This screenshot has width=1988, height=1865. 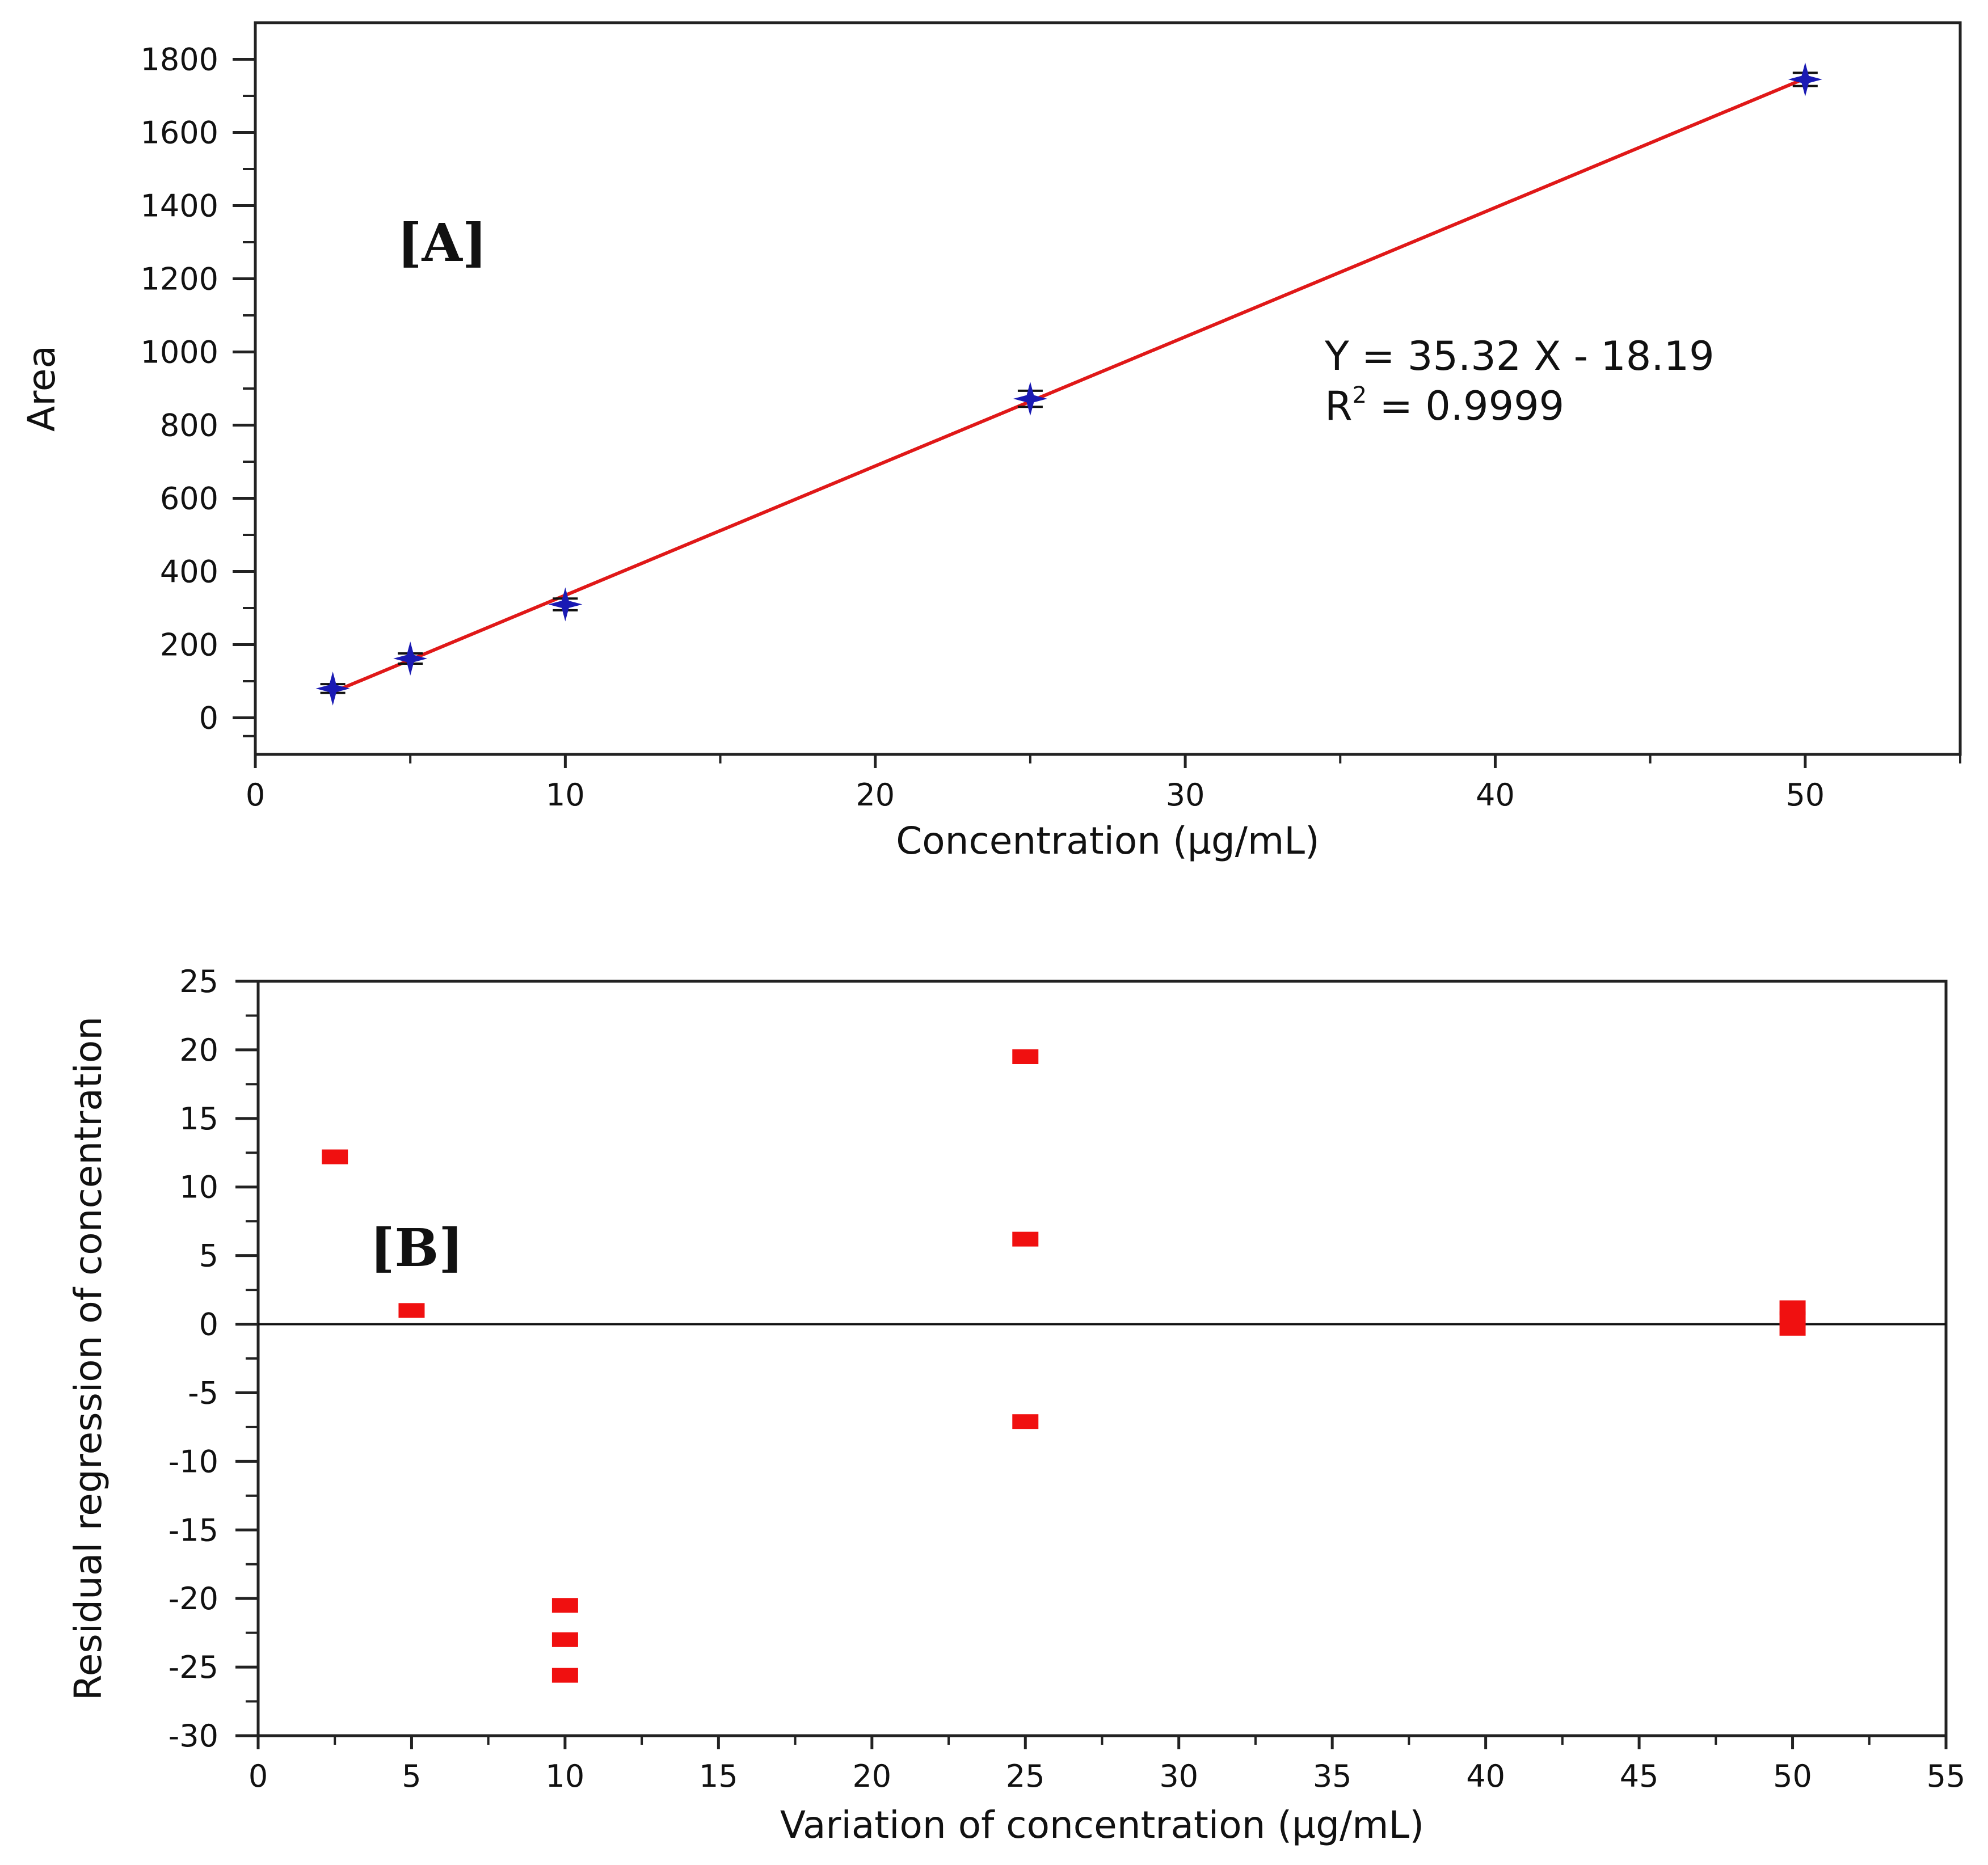 What do you see at coordinates (88, 1358) in the screenshot?
I see `panel-b-y-axis-title: Residual regression of concentration` at bounding box center [88, 1358].